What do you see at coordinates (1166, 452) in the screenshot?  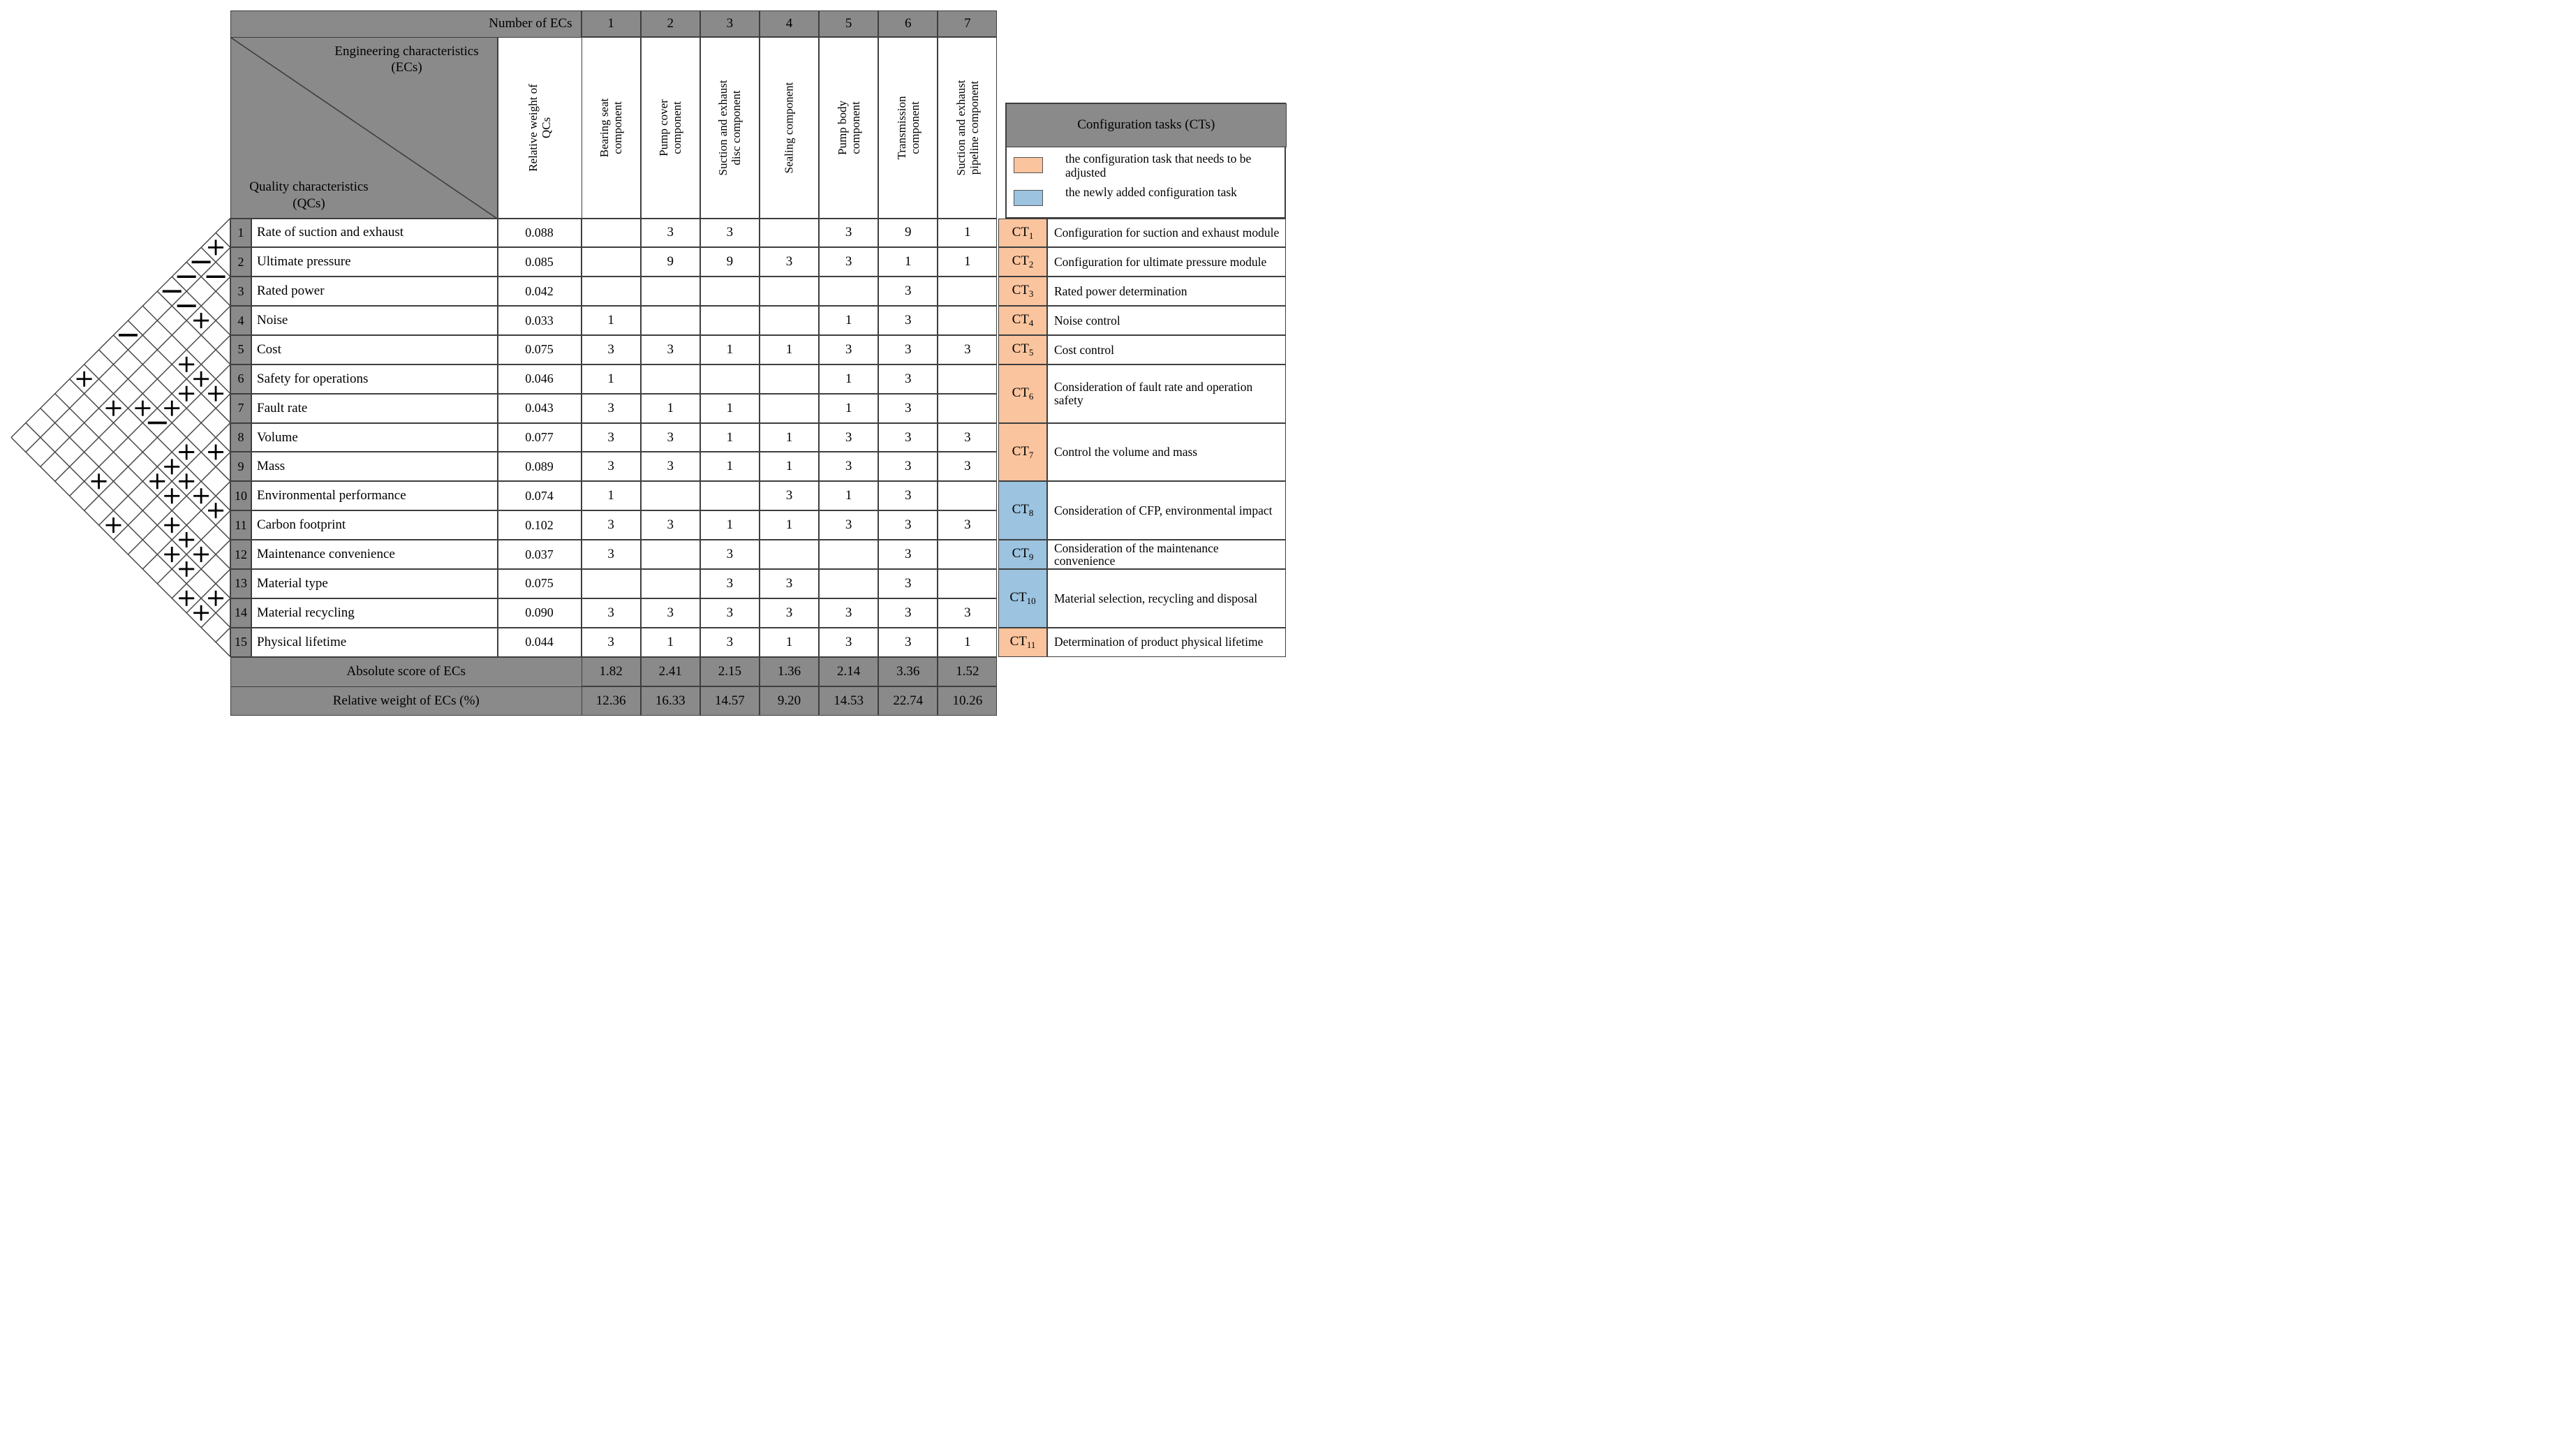 I see `ct-description: Control the volume and mass` at bounding box center [1166, 452].